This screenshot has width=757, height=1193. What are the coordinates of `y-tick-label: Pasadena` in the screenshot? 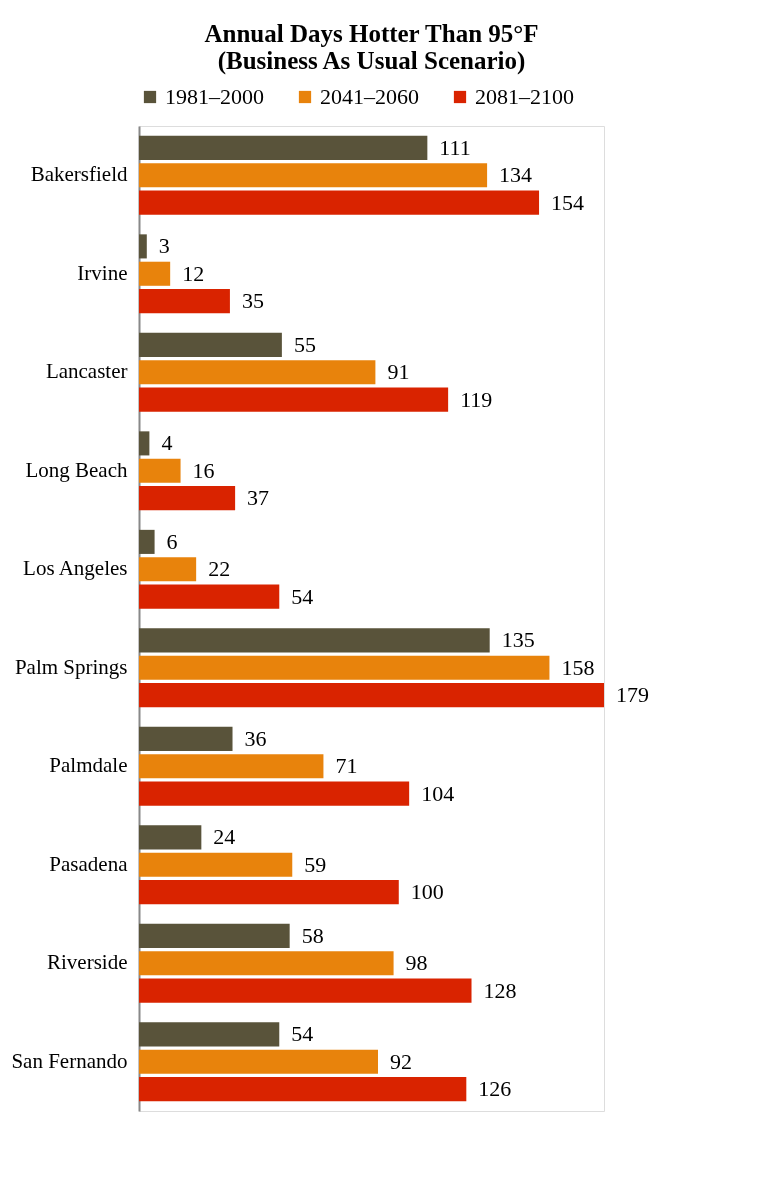 It's located at (89, 863).